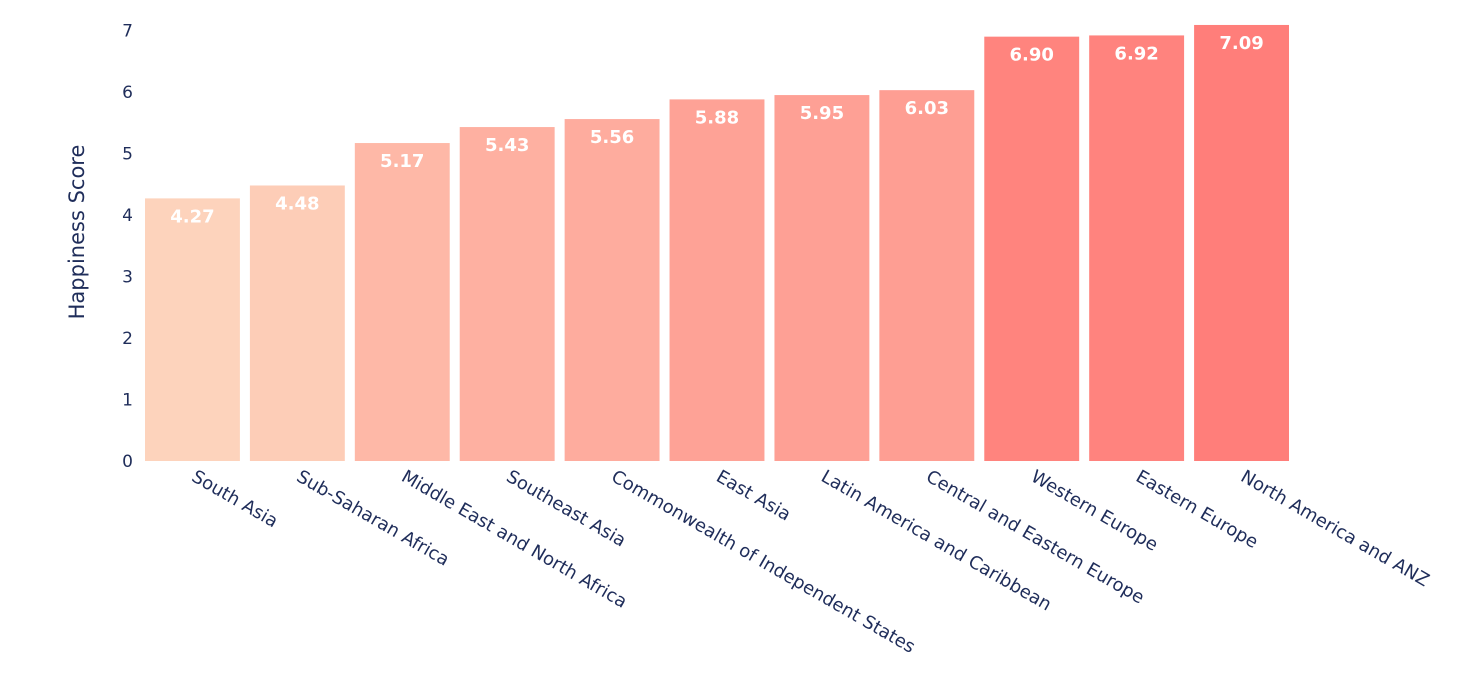  I want to click on bar-value-label-6: 5.95, so click(822, 113).